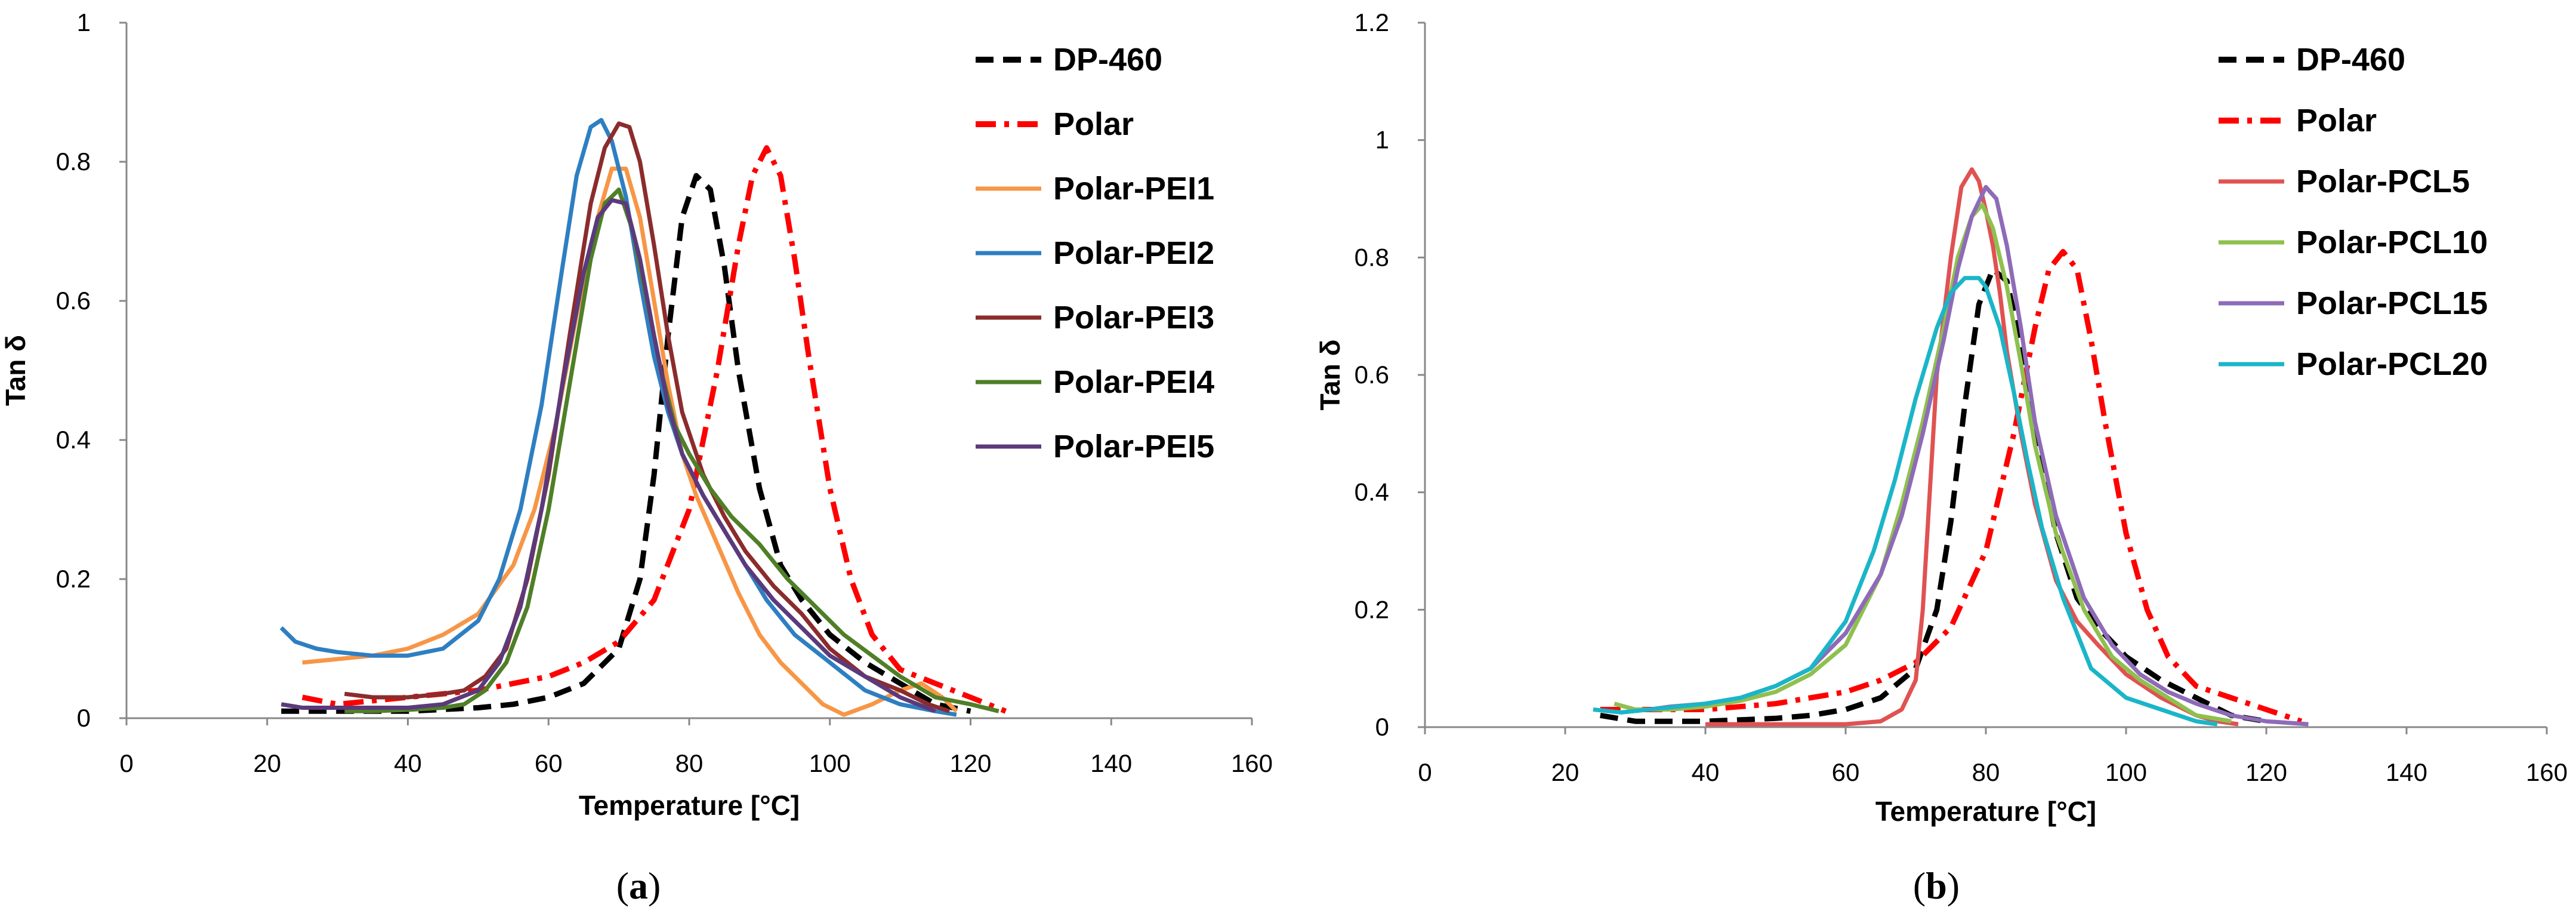 The width and height of the screenshot is (2576, 914). What do you see at coordinates (690, 763) in the screenshot?
I see `chart-a-x-tick-label: 80` at bounding box center [690, 763].